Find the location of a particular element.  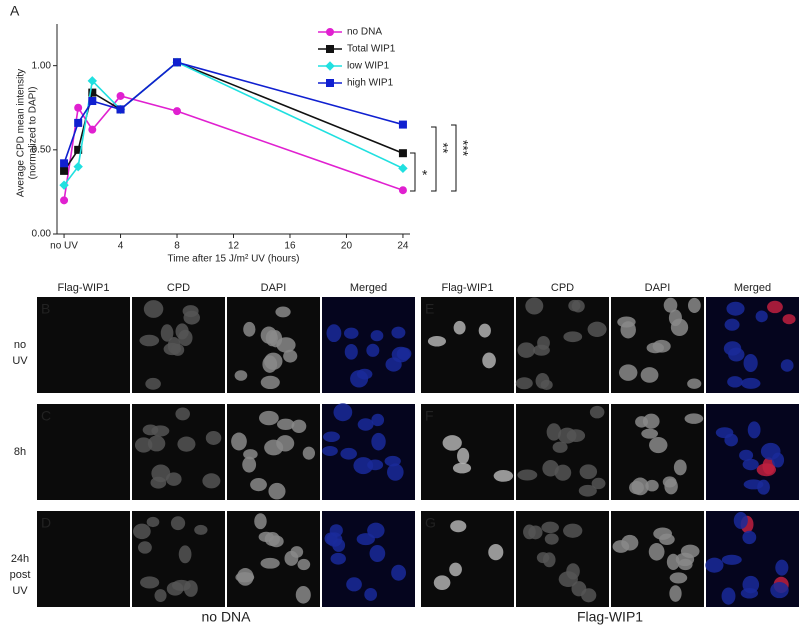

panel-letter: D is located at coordinates (46, 523).